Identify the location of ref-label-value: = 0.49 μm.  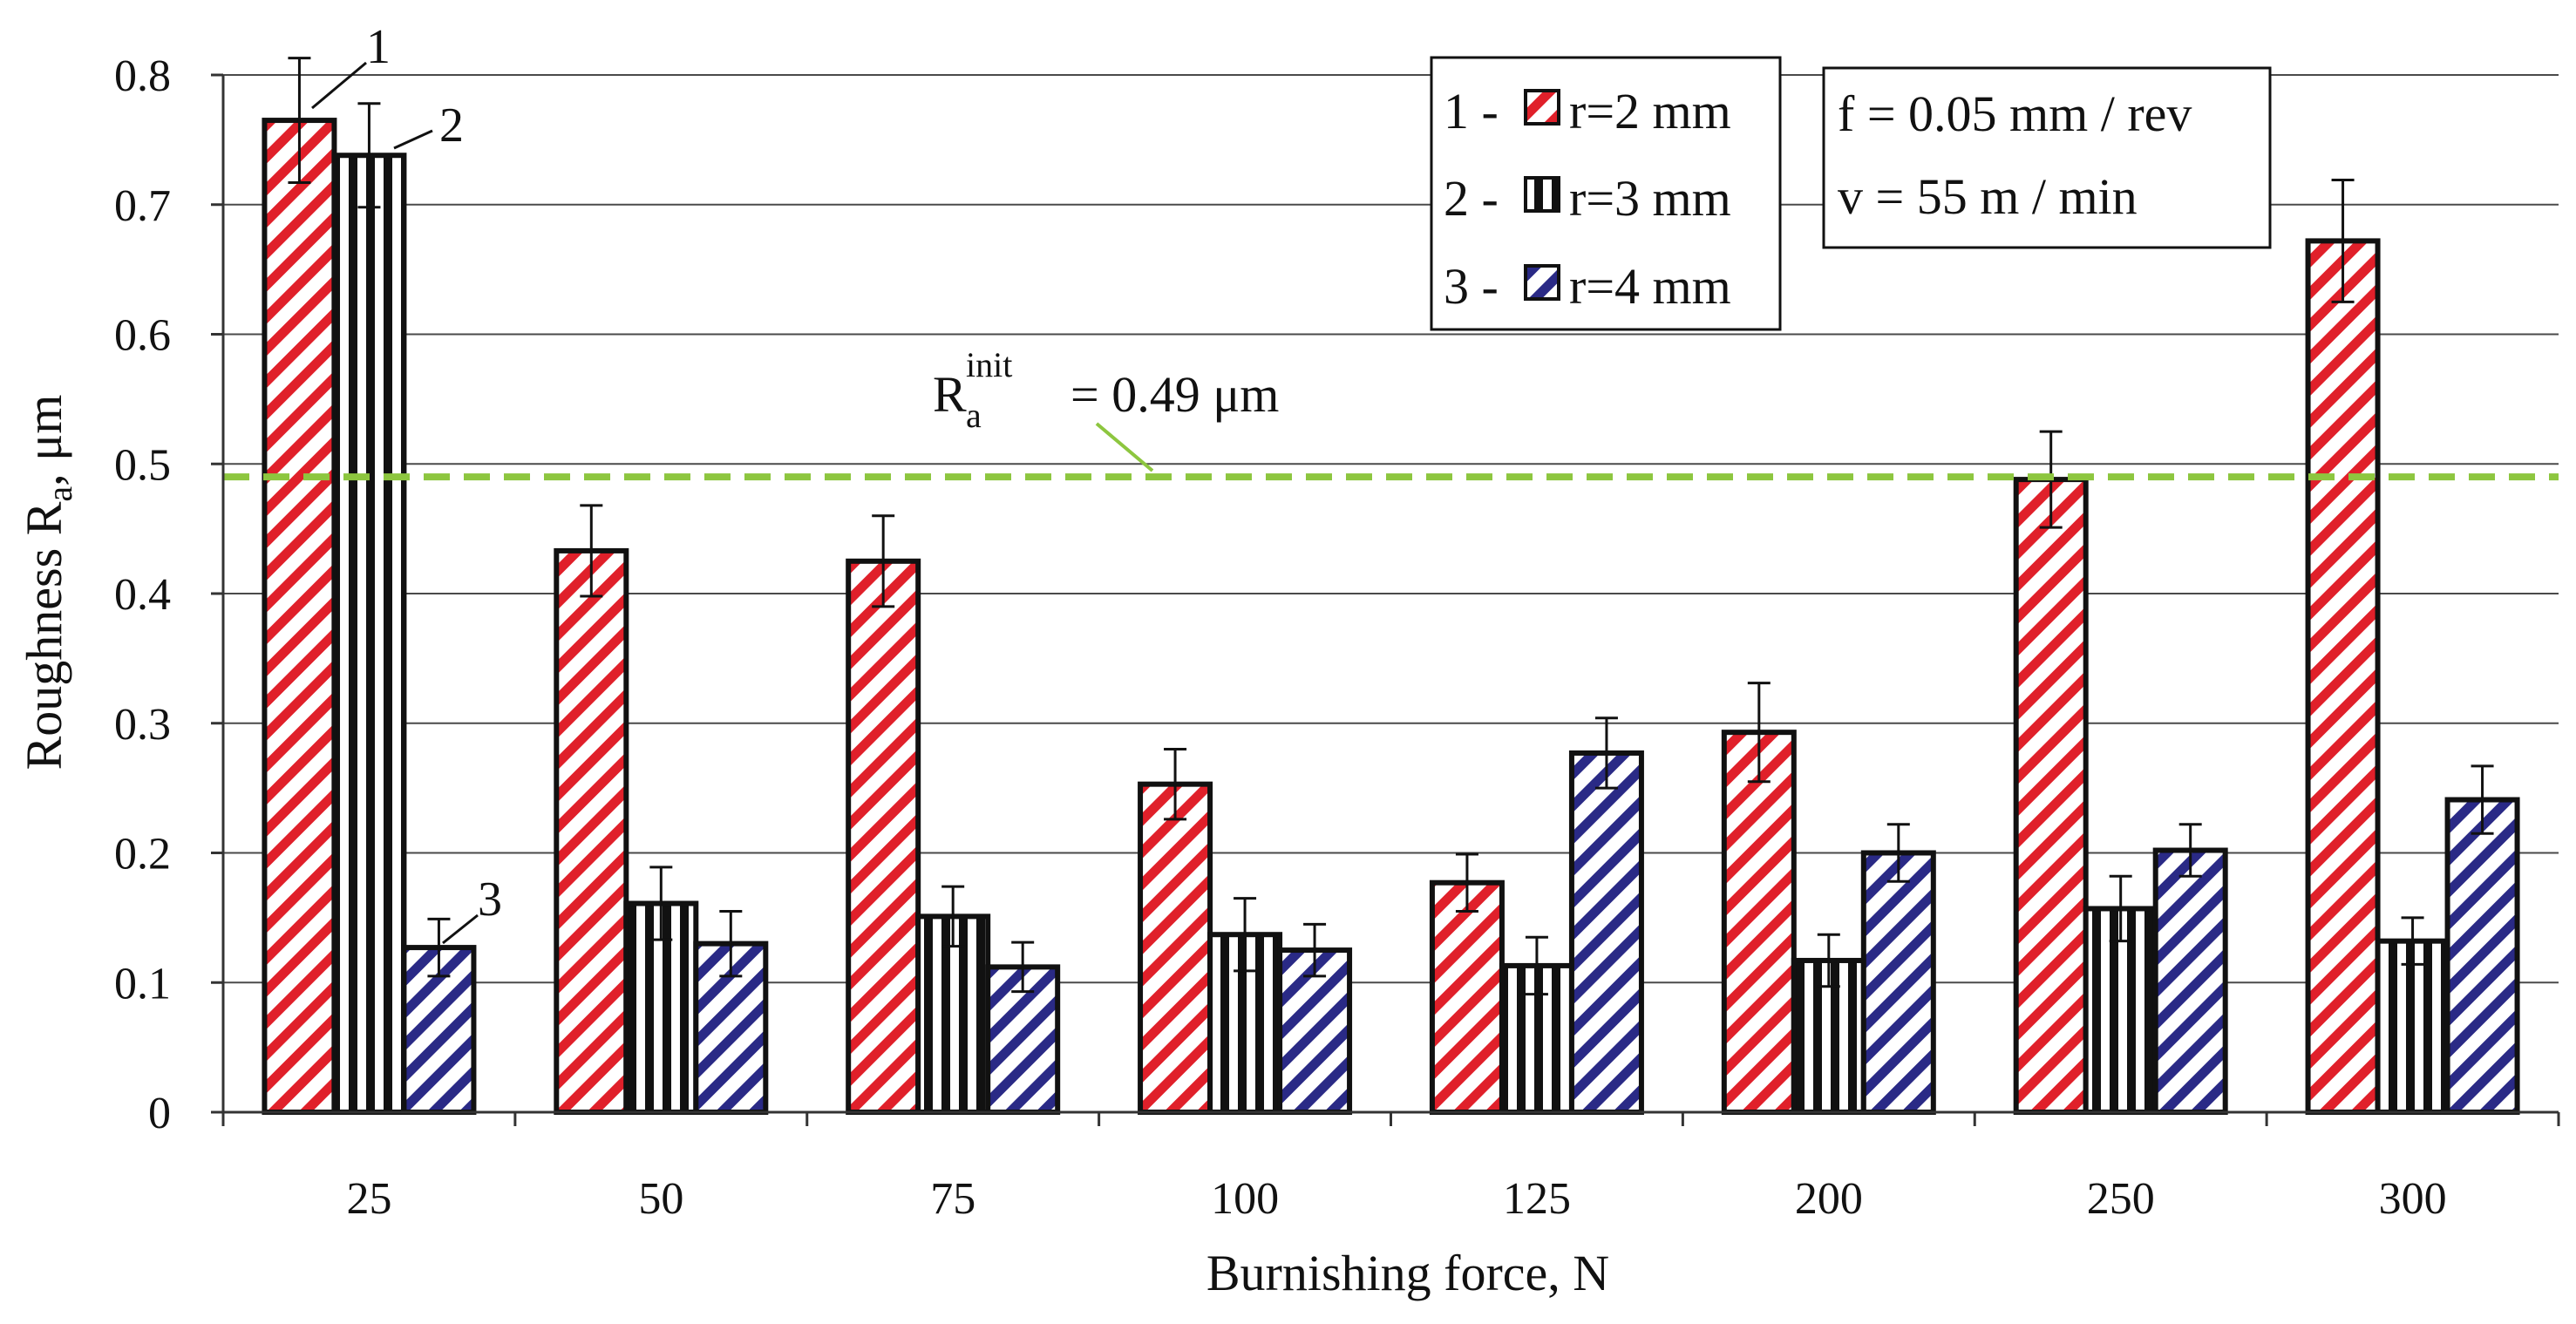
(1175, 394).